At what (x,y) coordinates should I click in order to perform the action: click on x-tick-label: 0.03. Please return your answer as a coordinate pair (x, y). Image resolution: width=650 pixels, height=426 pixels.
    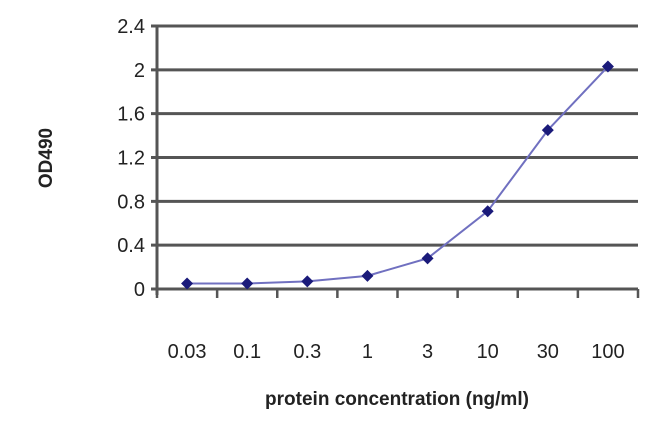
    Looking at the image, I should click on (187, 352).